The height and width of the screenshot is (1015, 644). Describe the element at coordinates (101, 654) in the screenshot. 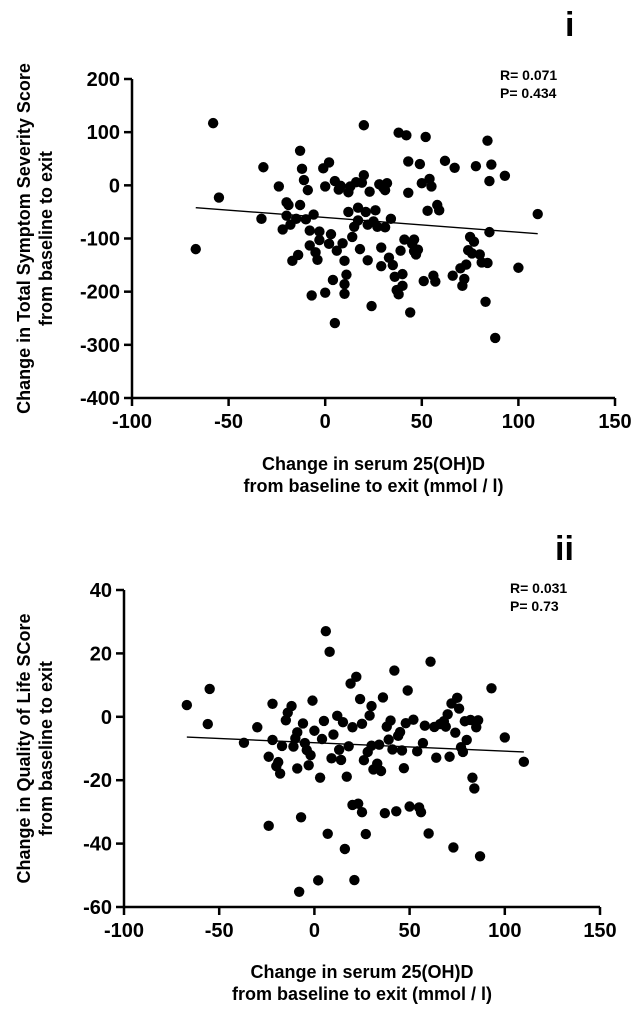

I see `y-tick-label: 20` at that location.